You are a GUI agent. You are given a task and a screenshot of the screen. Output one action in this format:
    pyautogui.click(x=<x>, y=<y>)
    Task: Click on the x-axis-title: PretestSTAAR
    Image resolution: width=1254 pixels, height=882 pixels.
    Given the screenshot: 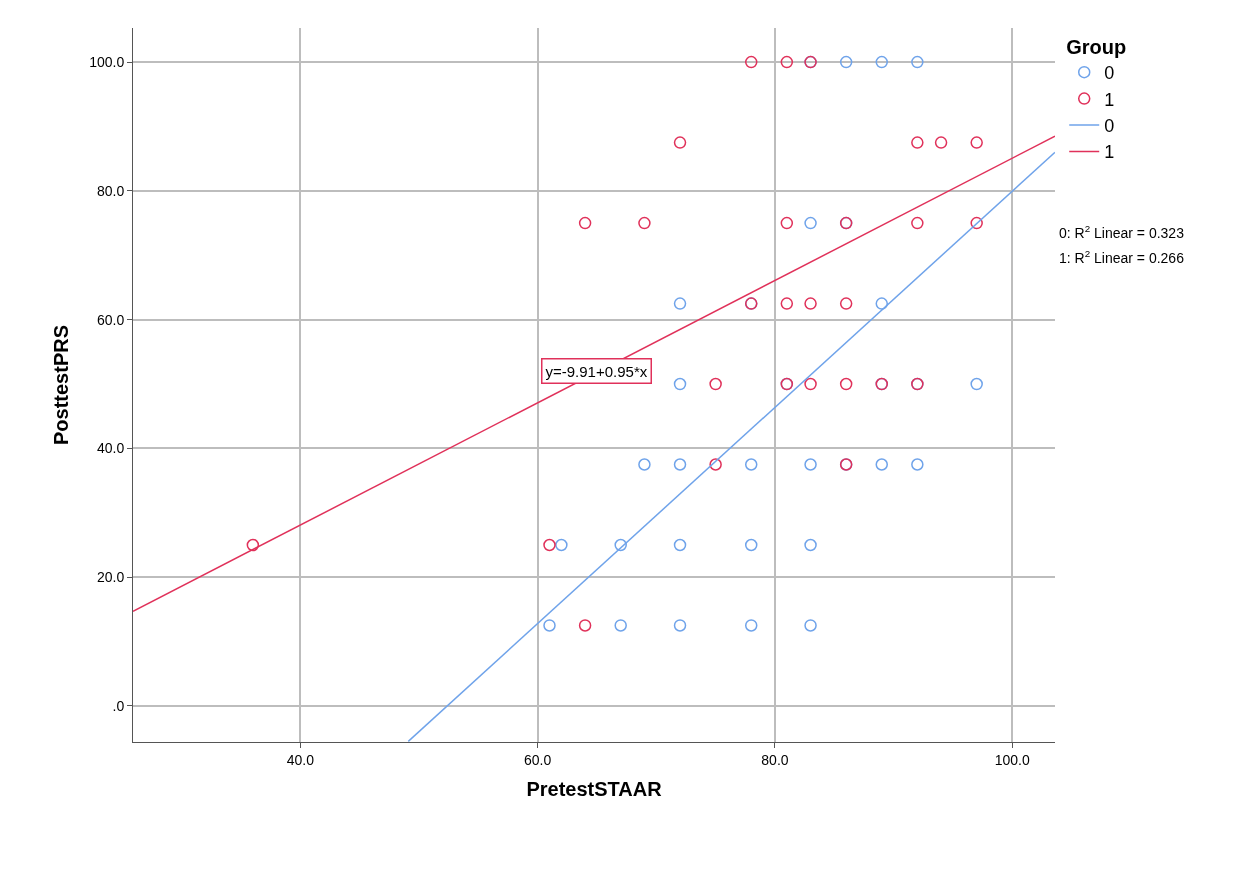 What is the action you would take?
    pyautogui.click(x=594, y=789)
    